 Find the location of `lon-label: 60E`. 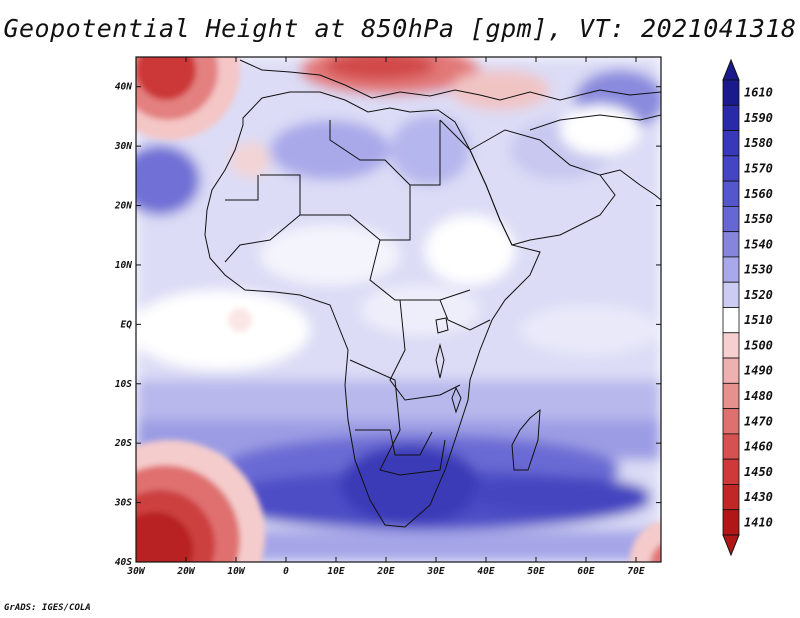

lon-label: 60E is located at coordinates (585, 571).